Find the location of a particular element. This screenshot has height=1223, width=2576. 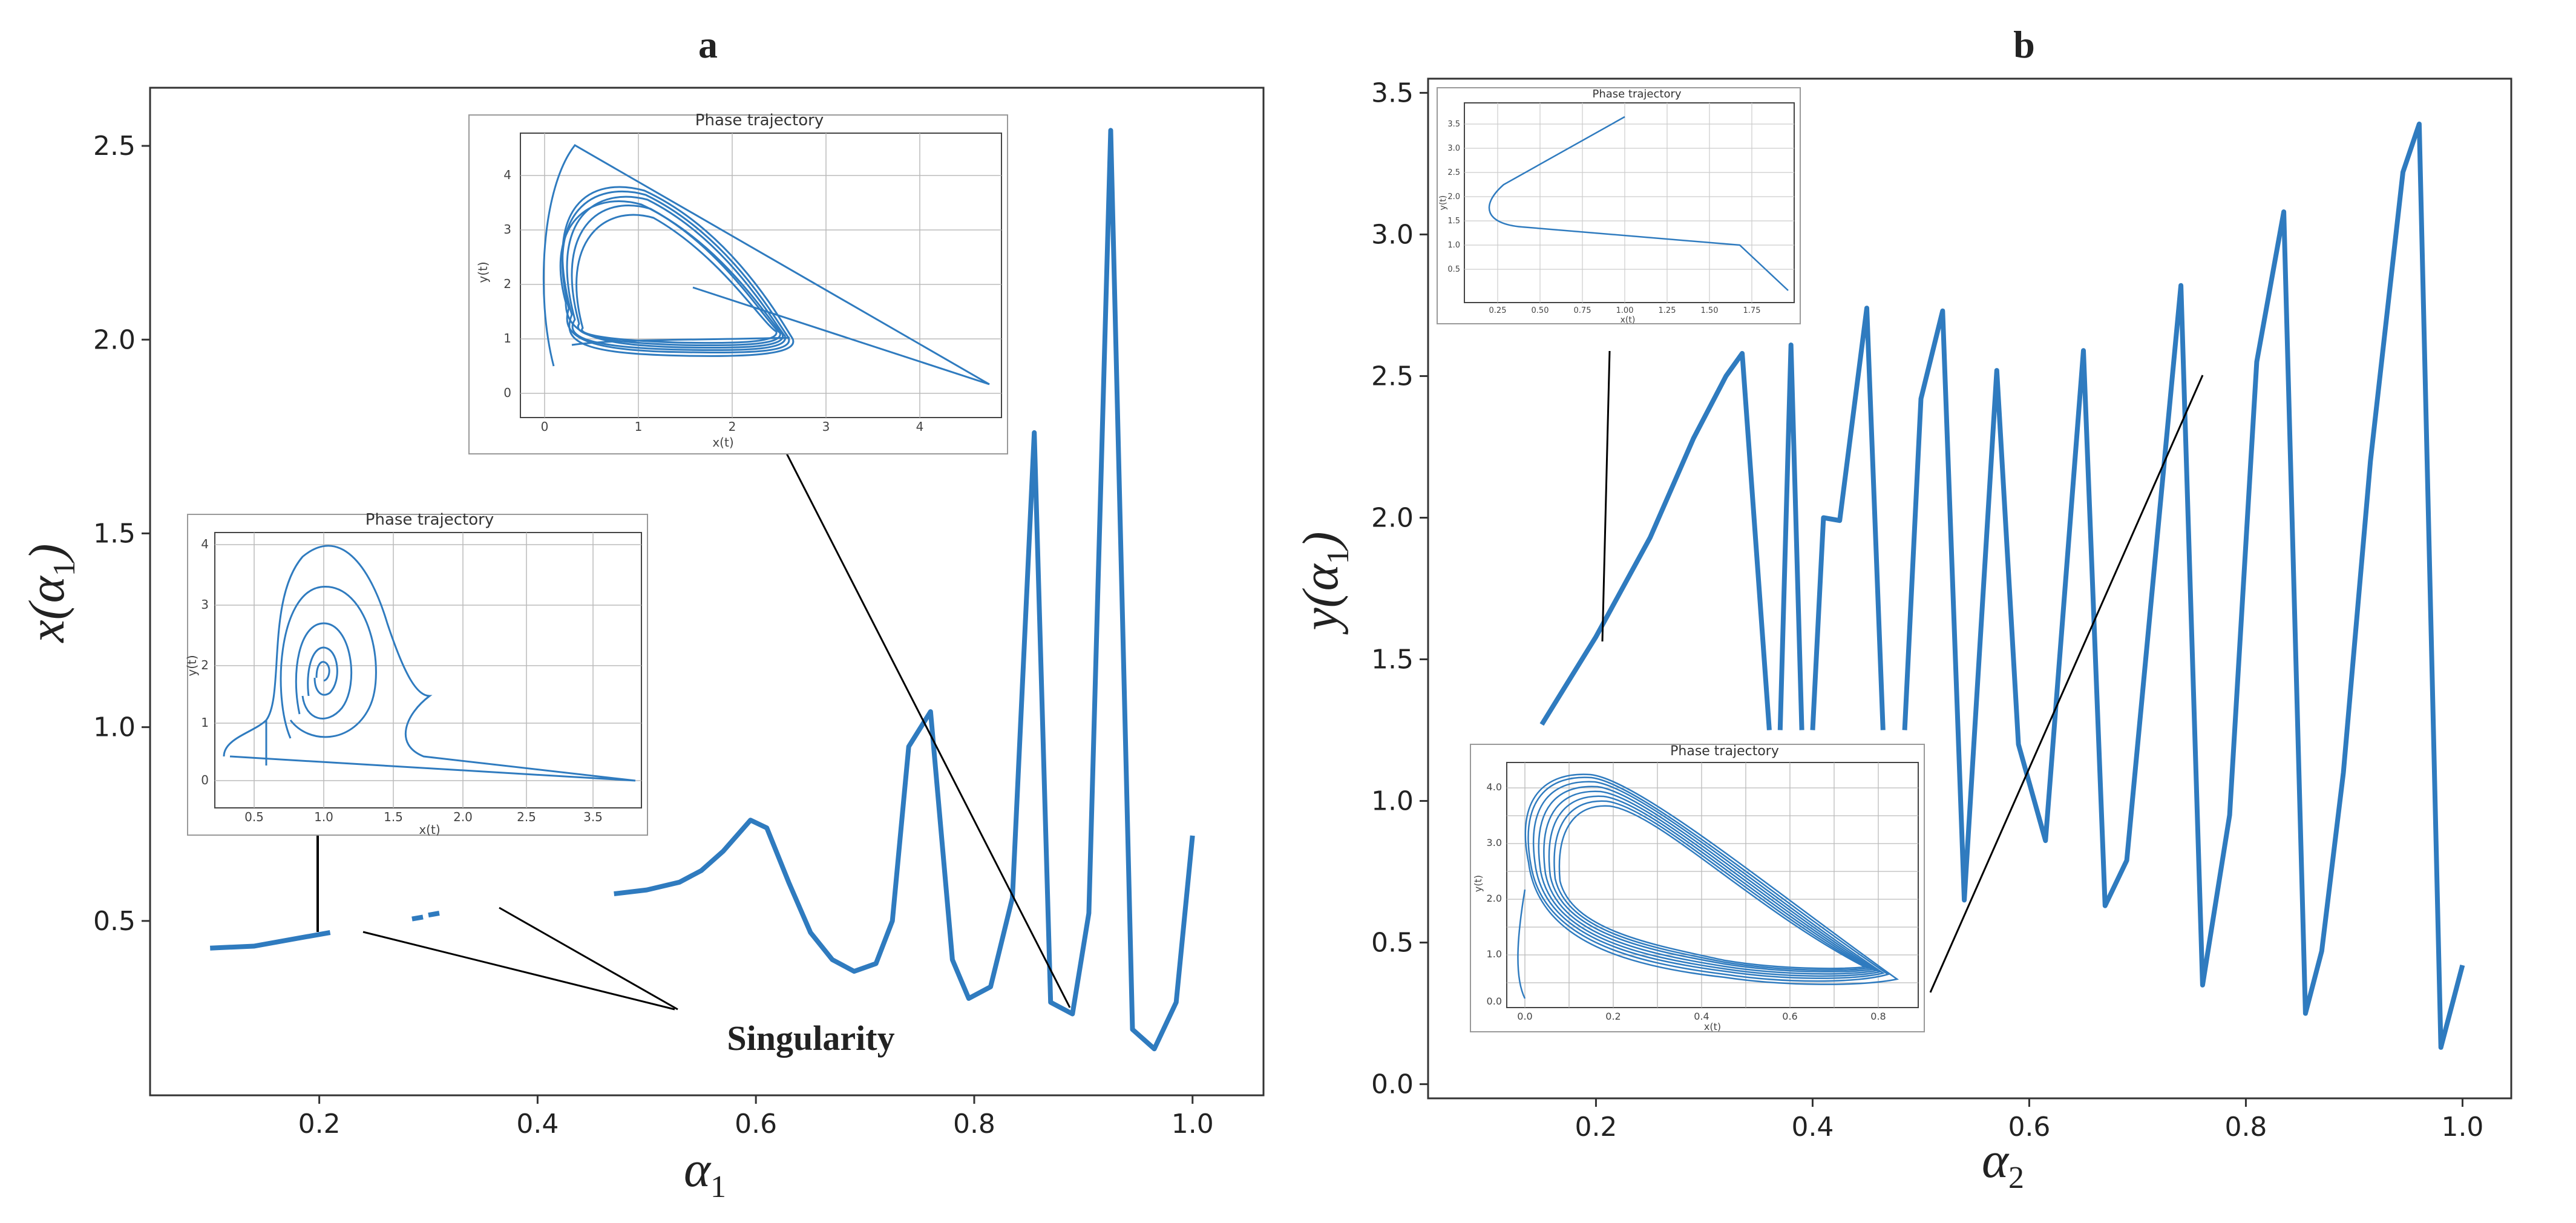

inset-a1-ylabel: y(t) is located at coordinates (483, 272).